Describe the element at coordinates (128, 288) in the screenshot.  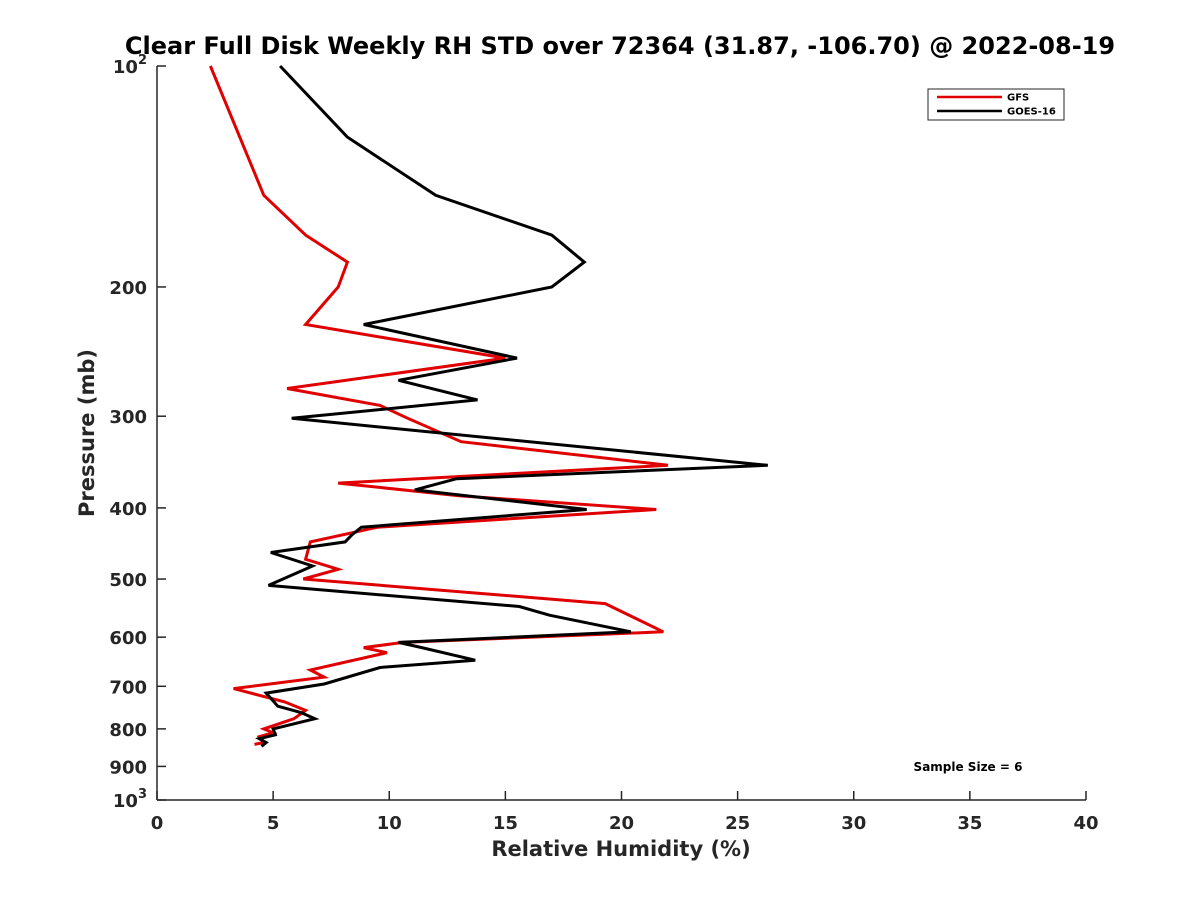
I see `y-tick-label: 200` at that location.